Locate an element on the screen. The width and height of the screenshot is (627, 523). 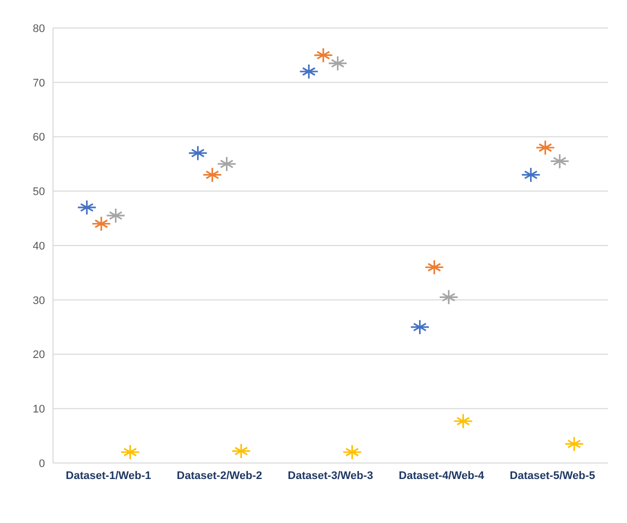
x-tick-label: Dataset-3/Web-3 is located at coordinates (331, 476).